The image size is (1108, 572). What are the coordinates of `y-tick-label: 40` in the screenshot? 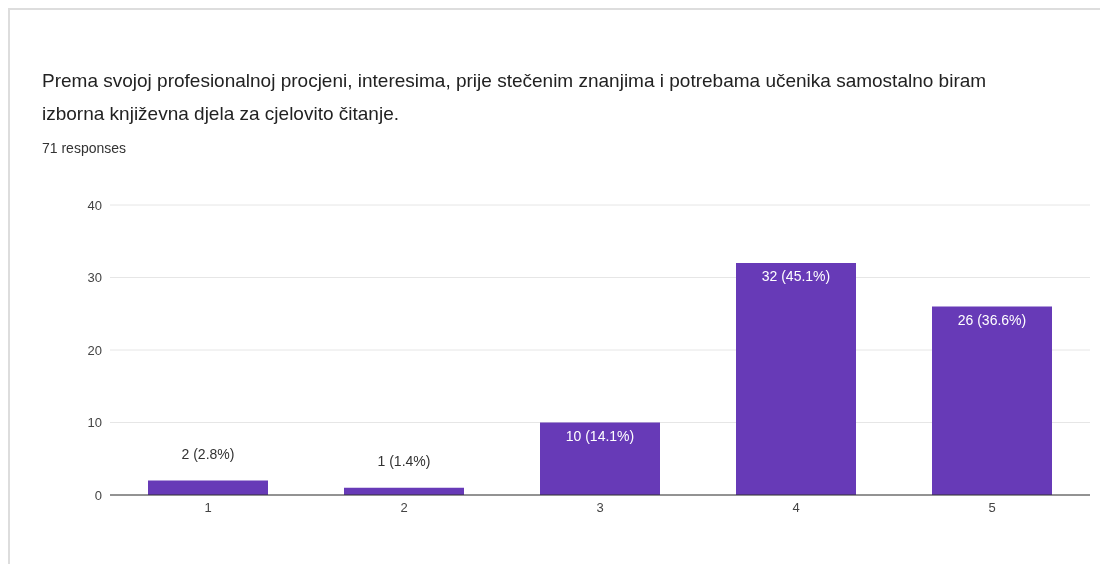 It's located at (94, 205).